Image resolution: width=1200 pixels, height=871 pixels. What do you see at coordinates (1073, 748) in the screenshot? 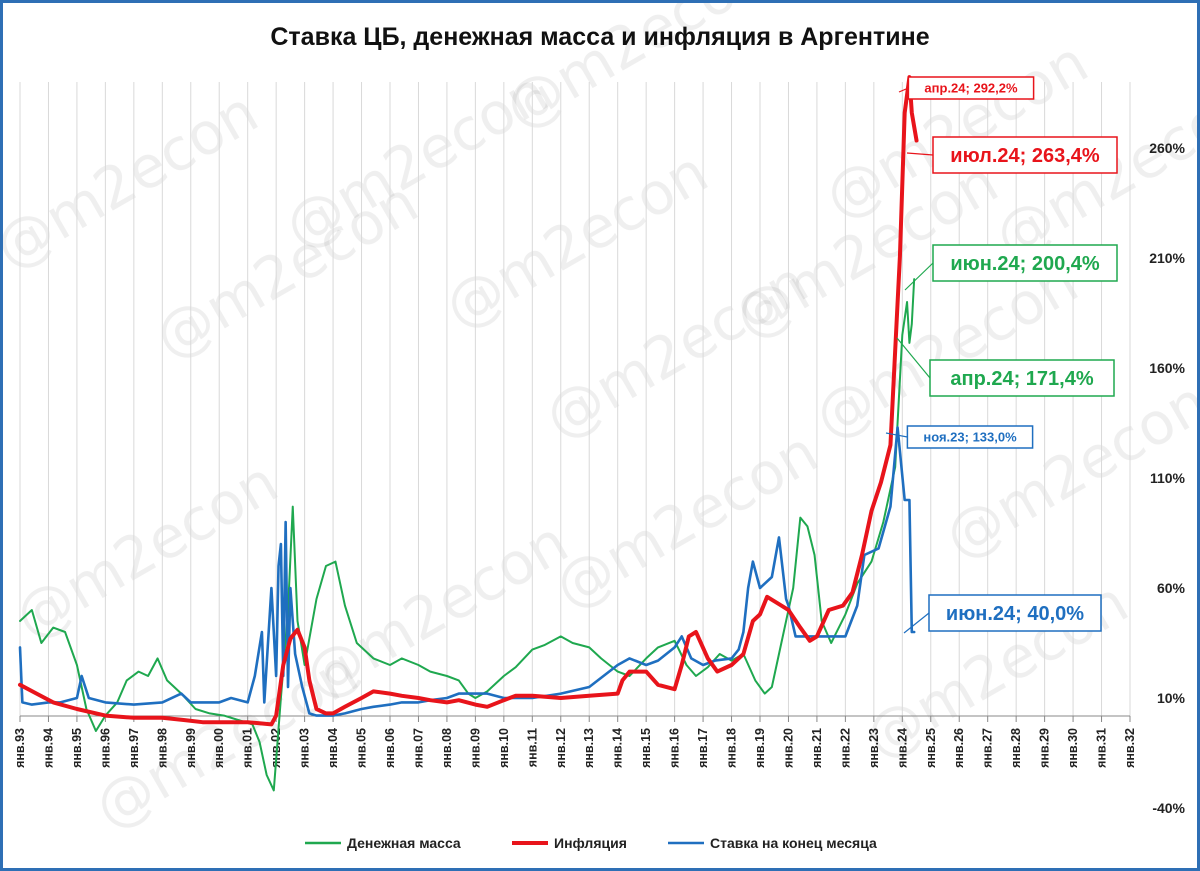
I see `x-tick-label: янв.30` at bounding box center [1073, 748].